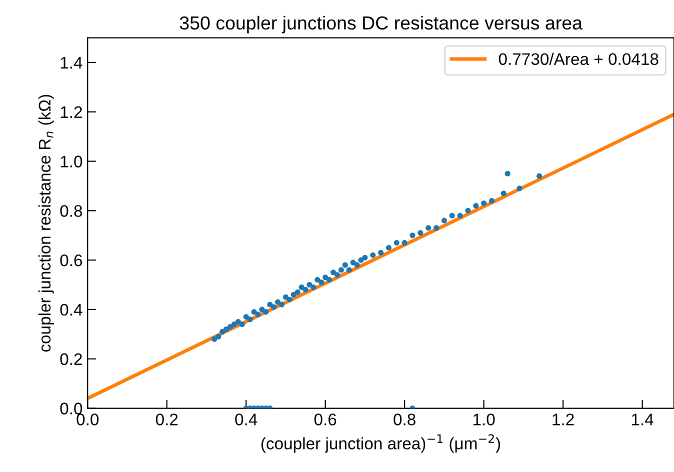  Describe the element at coordinates (71, 260) in the screenshot. I see `y-tick-label: 0.6` at that location.